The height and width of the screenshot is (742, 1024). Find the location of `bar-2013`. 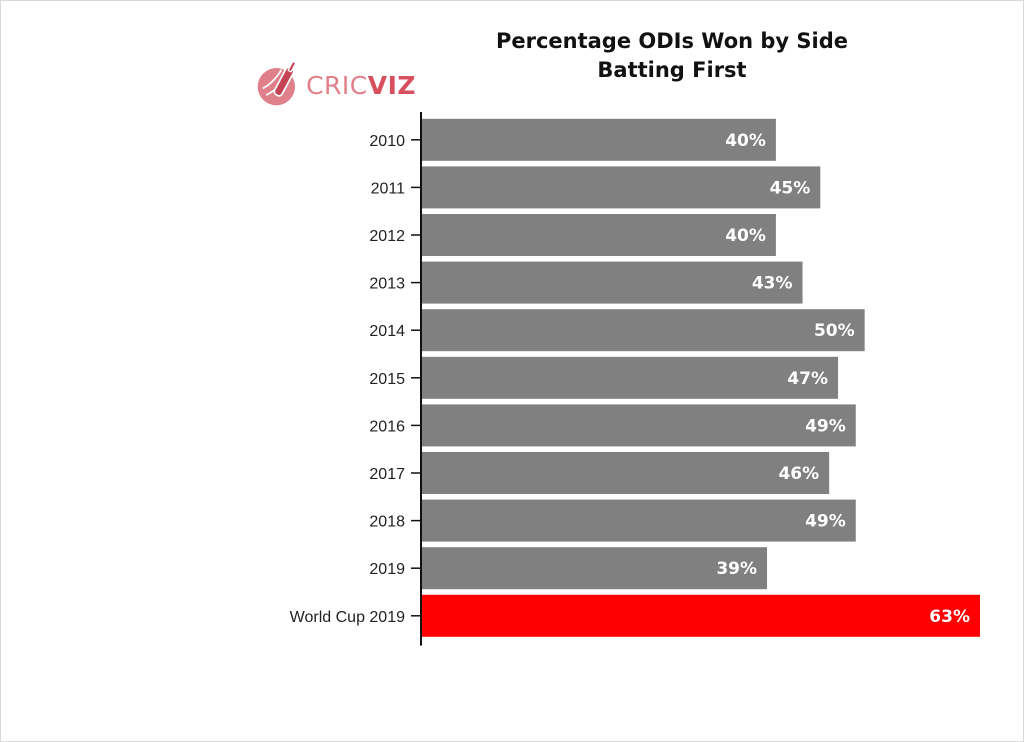

bar-2013 is located at coordinates (612, 282).